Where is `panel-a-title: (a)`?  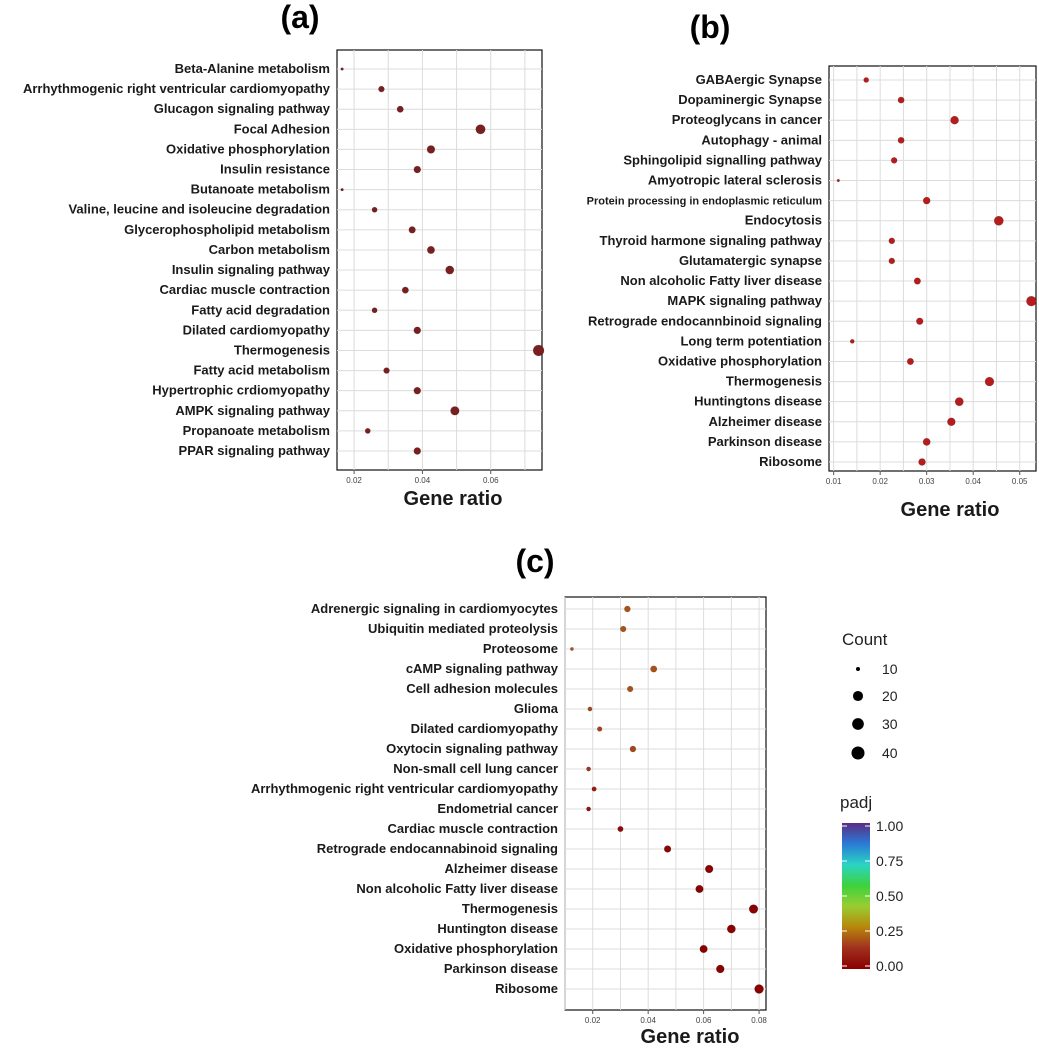
panel-a-title: (a) is located at coordinates (299, 17).